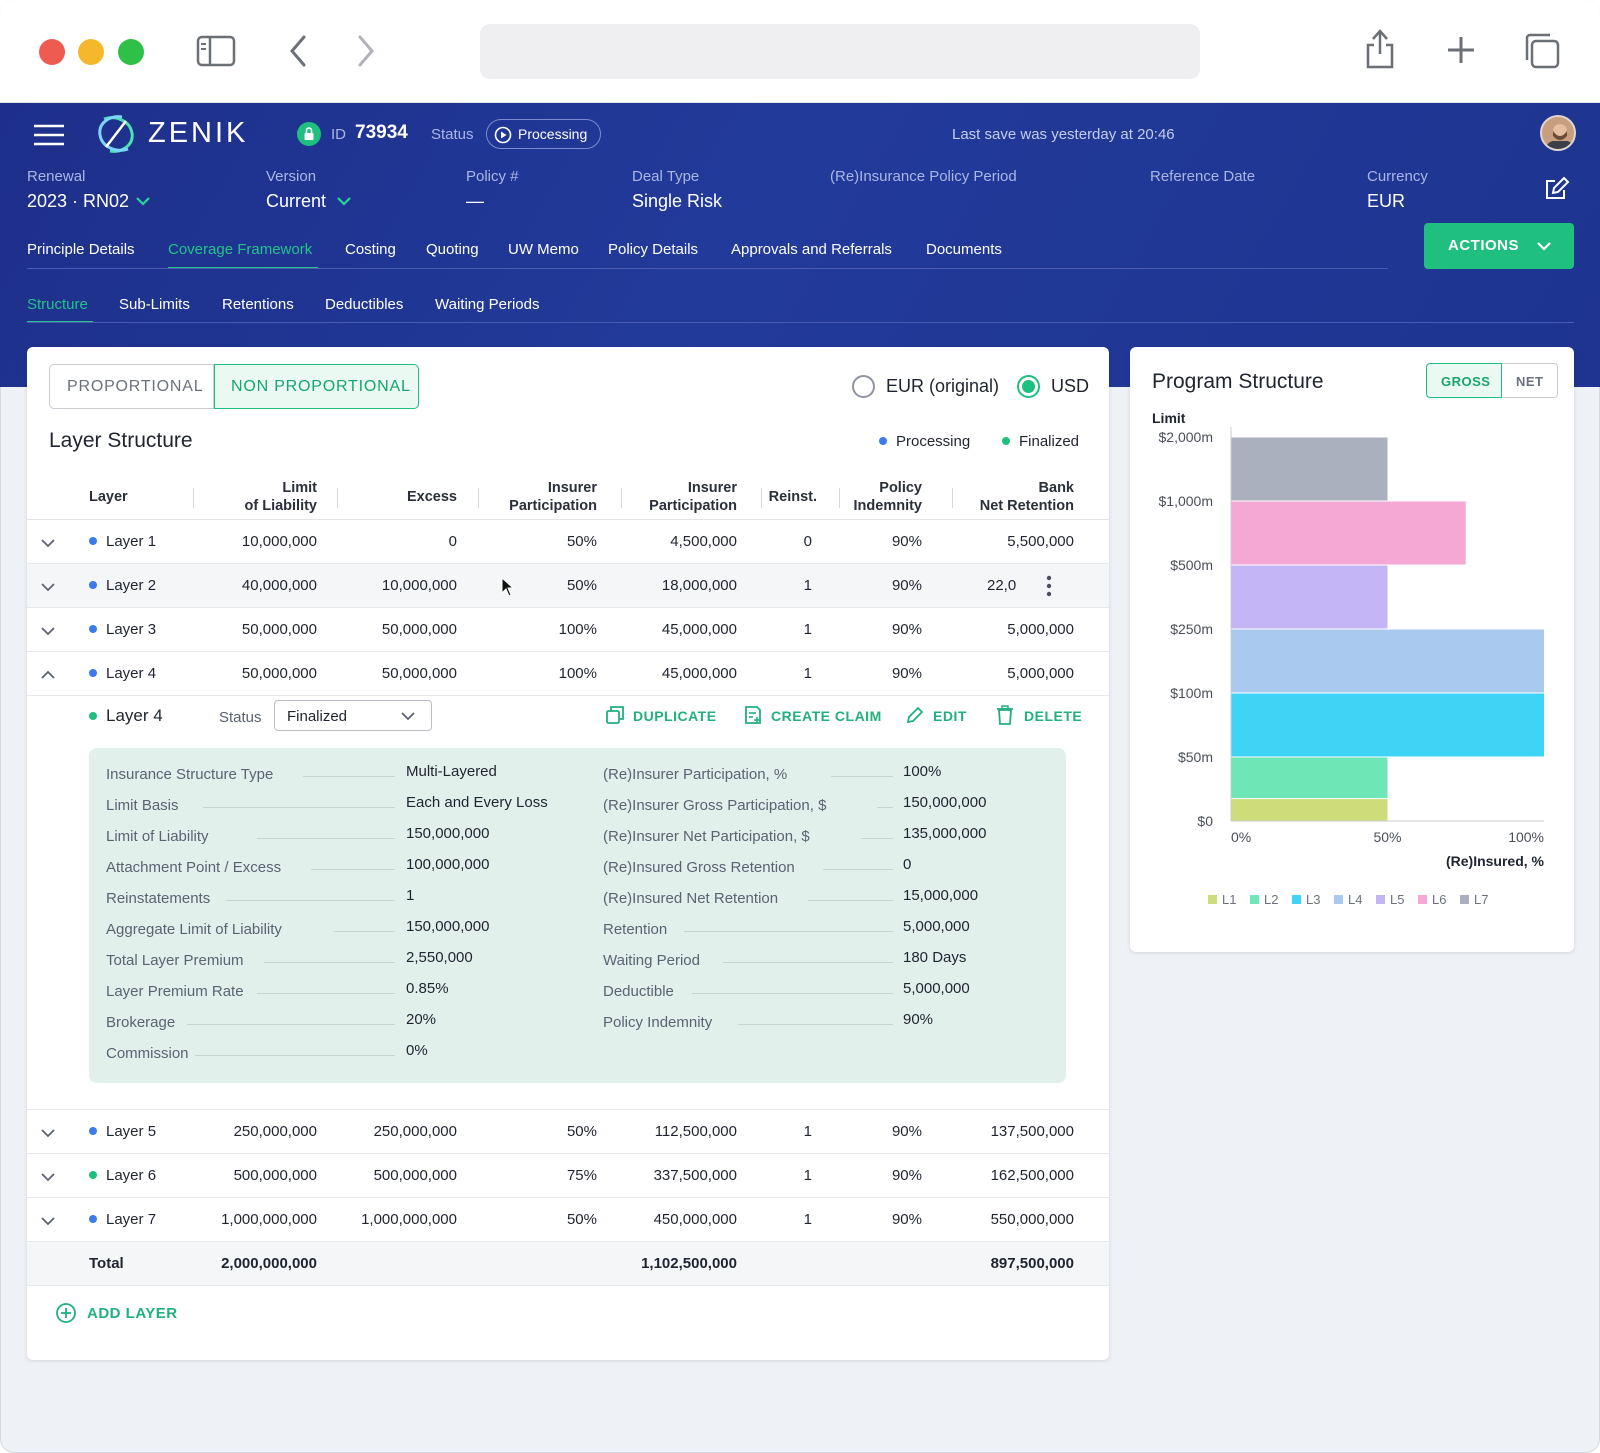 This screenshot has height=1453, width=1600. I want to click on renewal-chevron-down-icon, so click(143, 201).